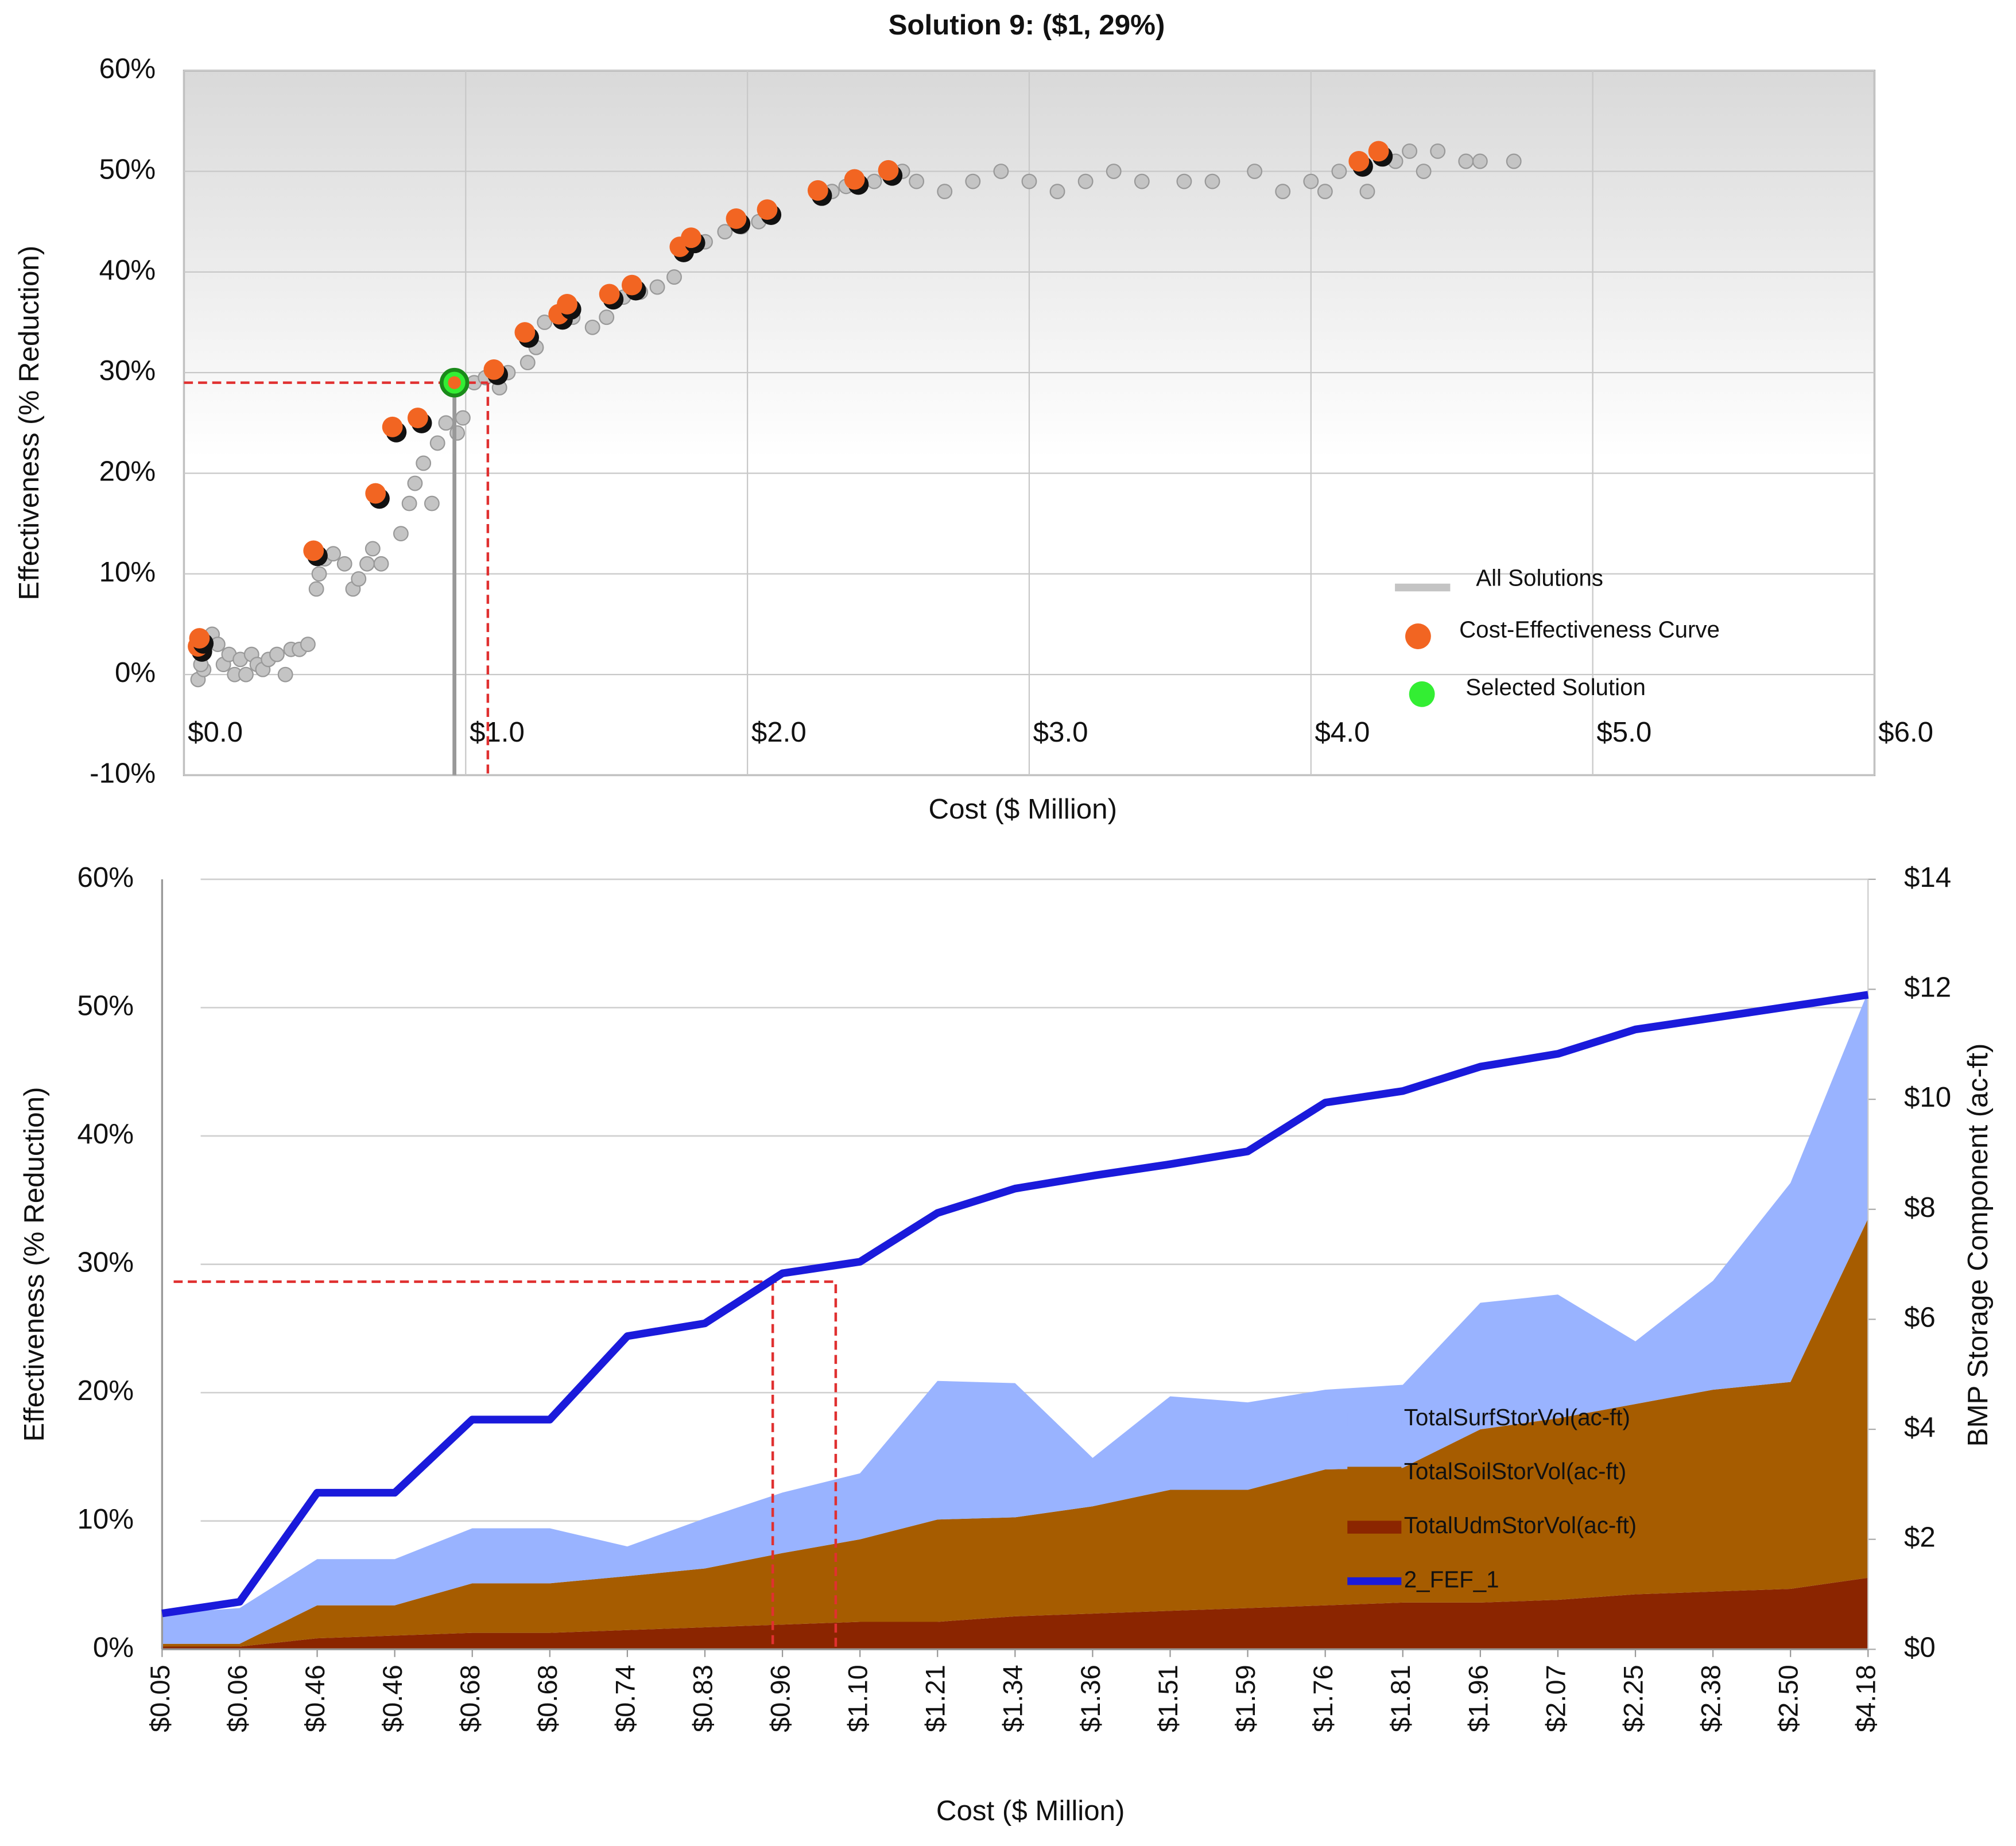 The width and height of the screenshot is (2016, 1846). I want to click on x-tick-label: $1.96, so click(1478, 1698).